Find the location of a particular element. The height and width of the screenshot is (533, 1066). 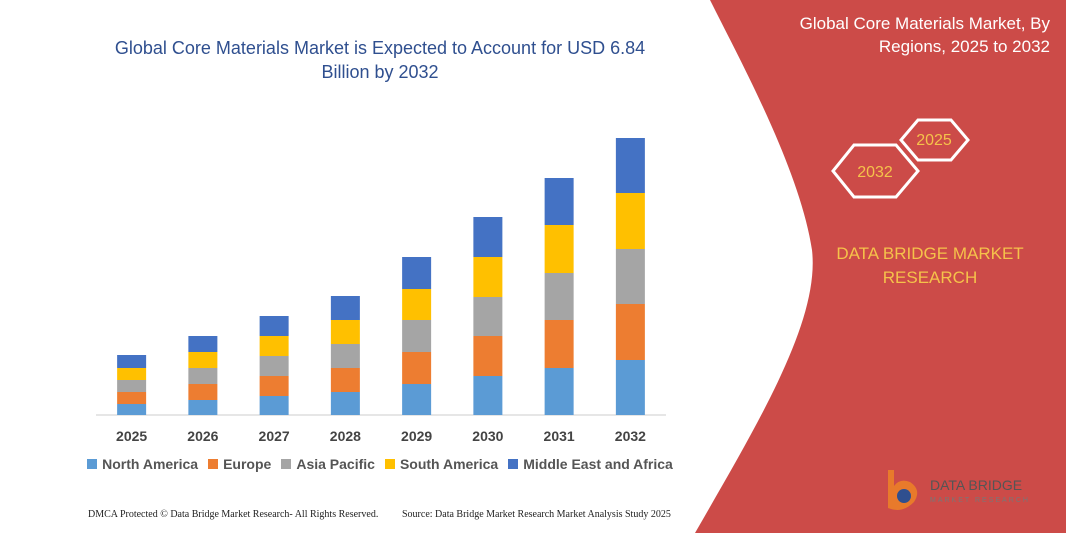

logo-text: DATA BRIDGE is located at coordinates (976, 485).